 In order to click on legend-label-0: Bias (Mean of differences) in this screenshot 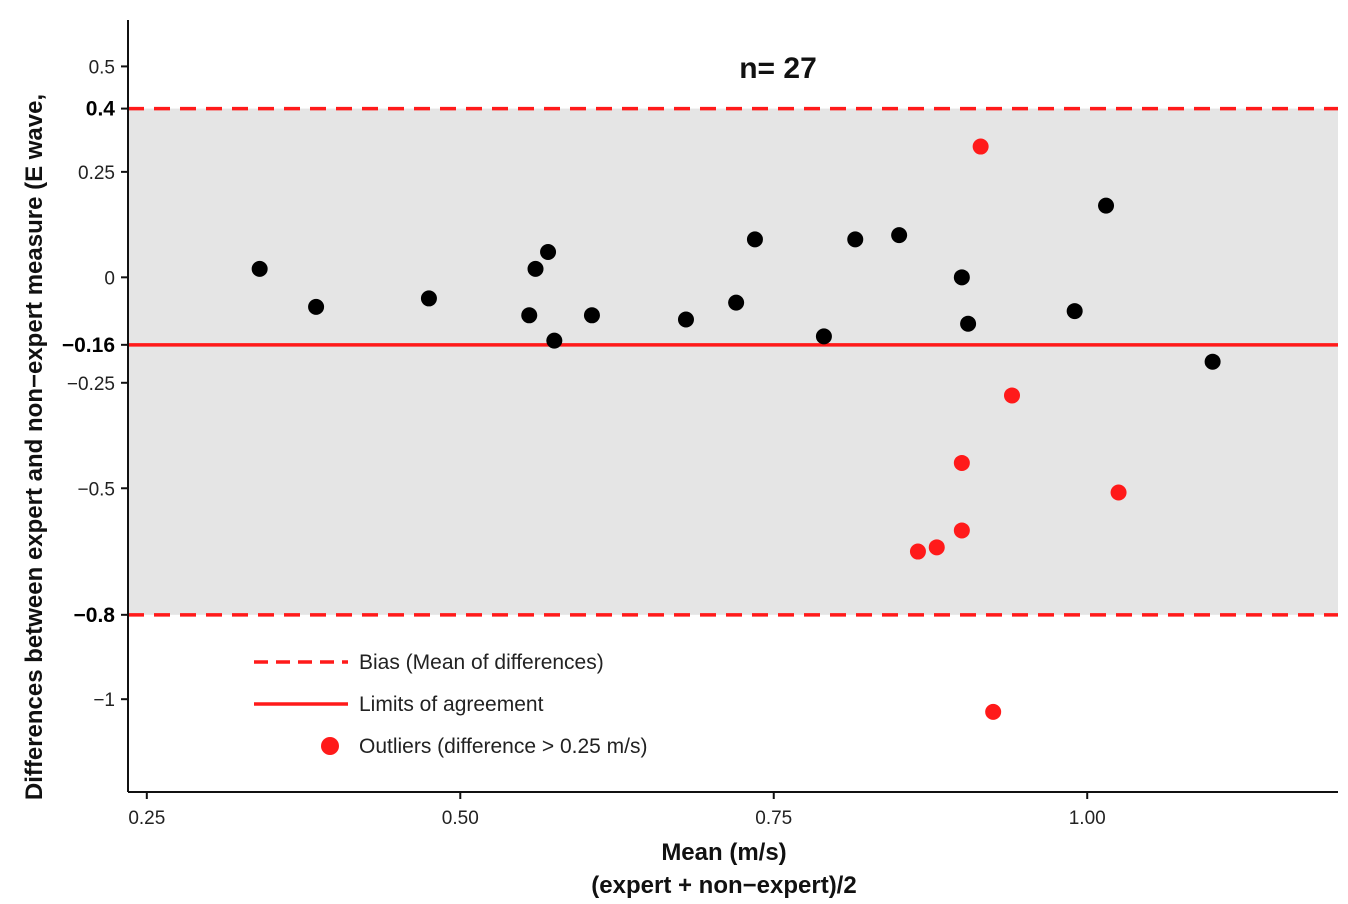, I will do `click(481, 662)`.